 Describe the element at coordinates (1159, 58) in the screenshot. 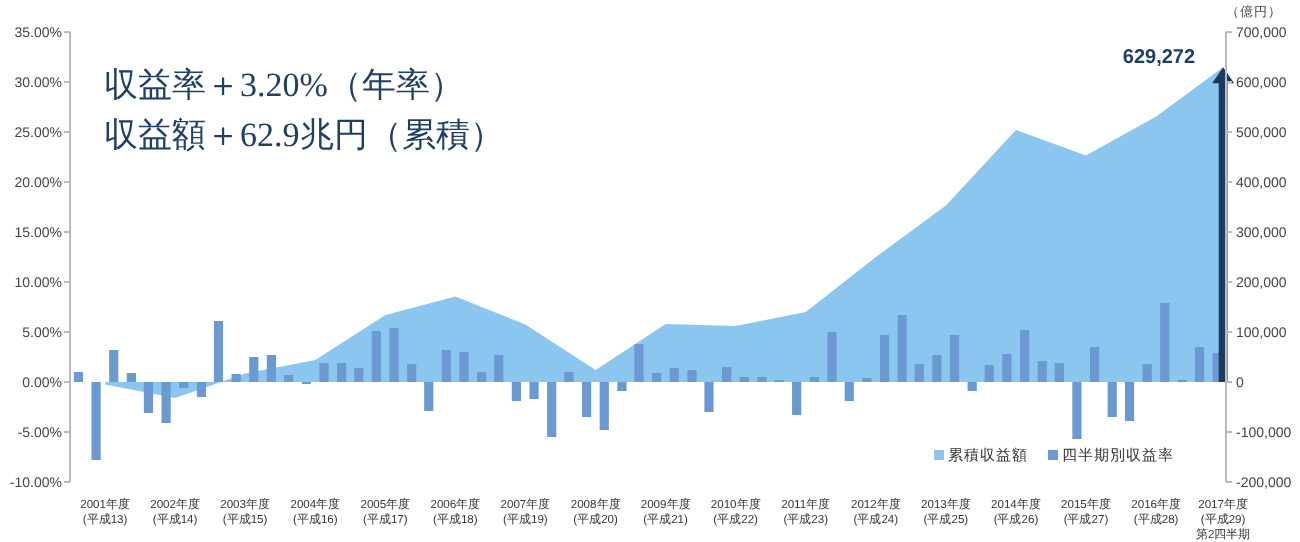

I see `data-label: 629,272` at that location.